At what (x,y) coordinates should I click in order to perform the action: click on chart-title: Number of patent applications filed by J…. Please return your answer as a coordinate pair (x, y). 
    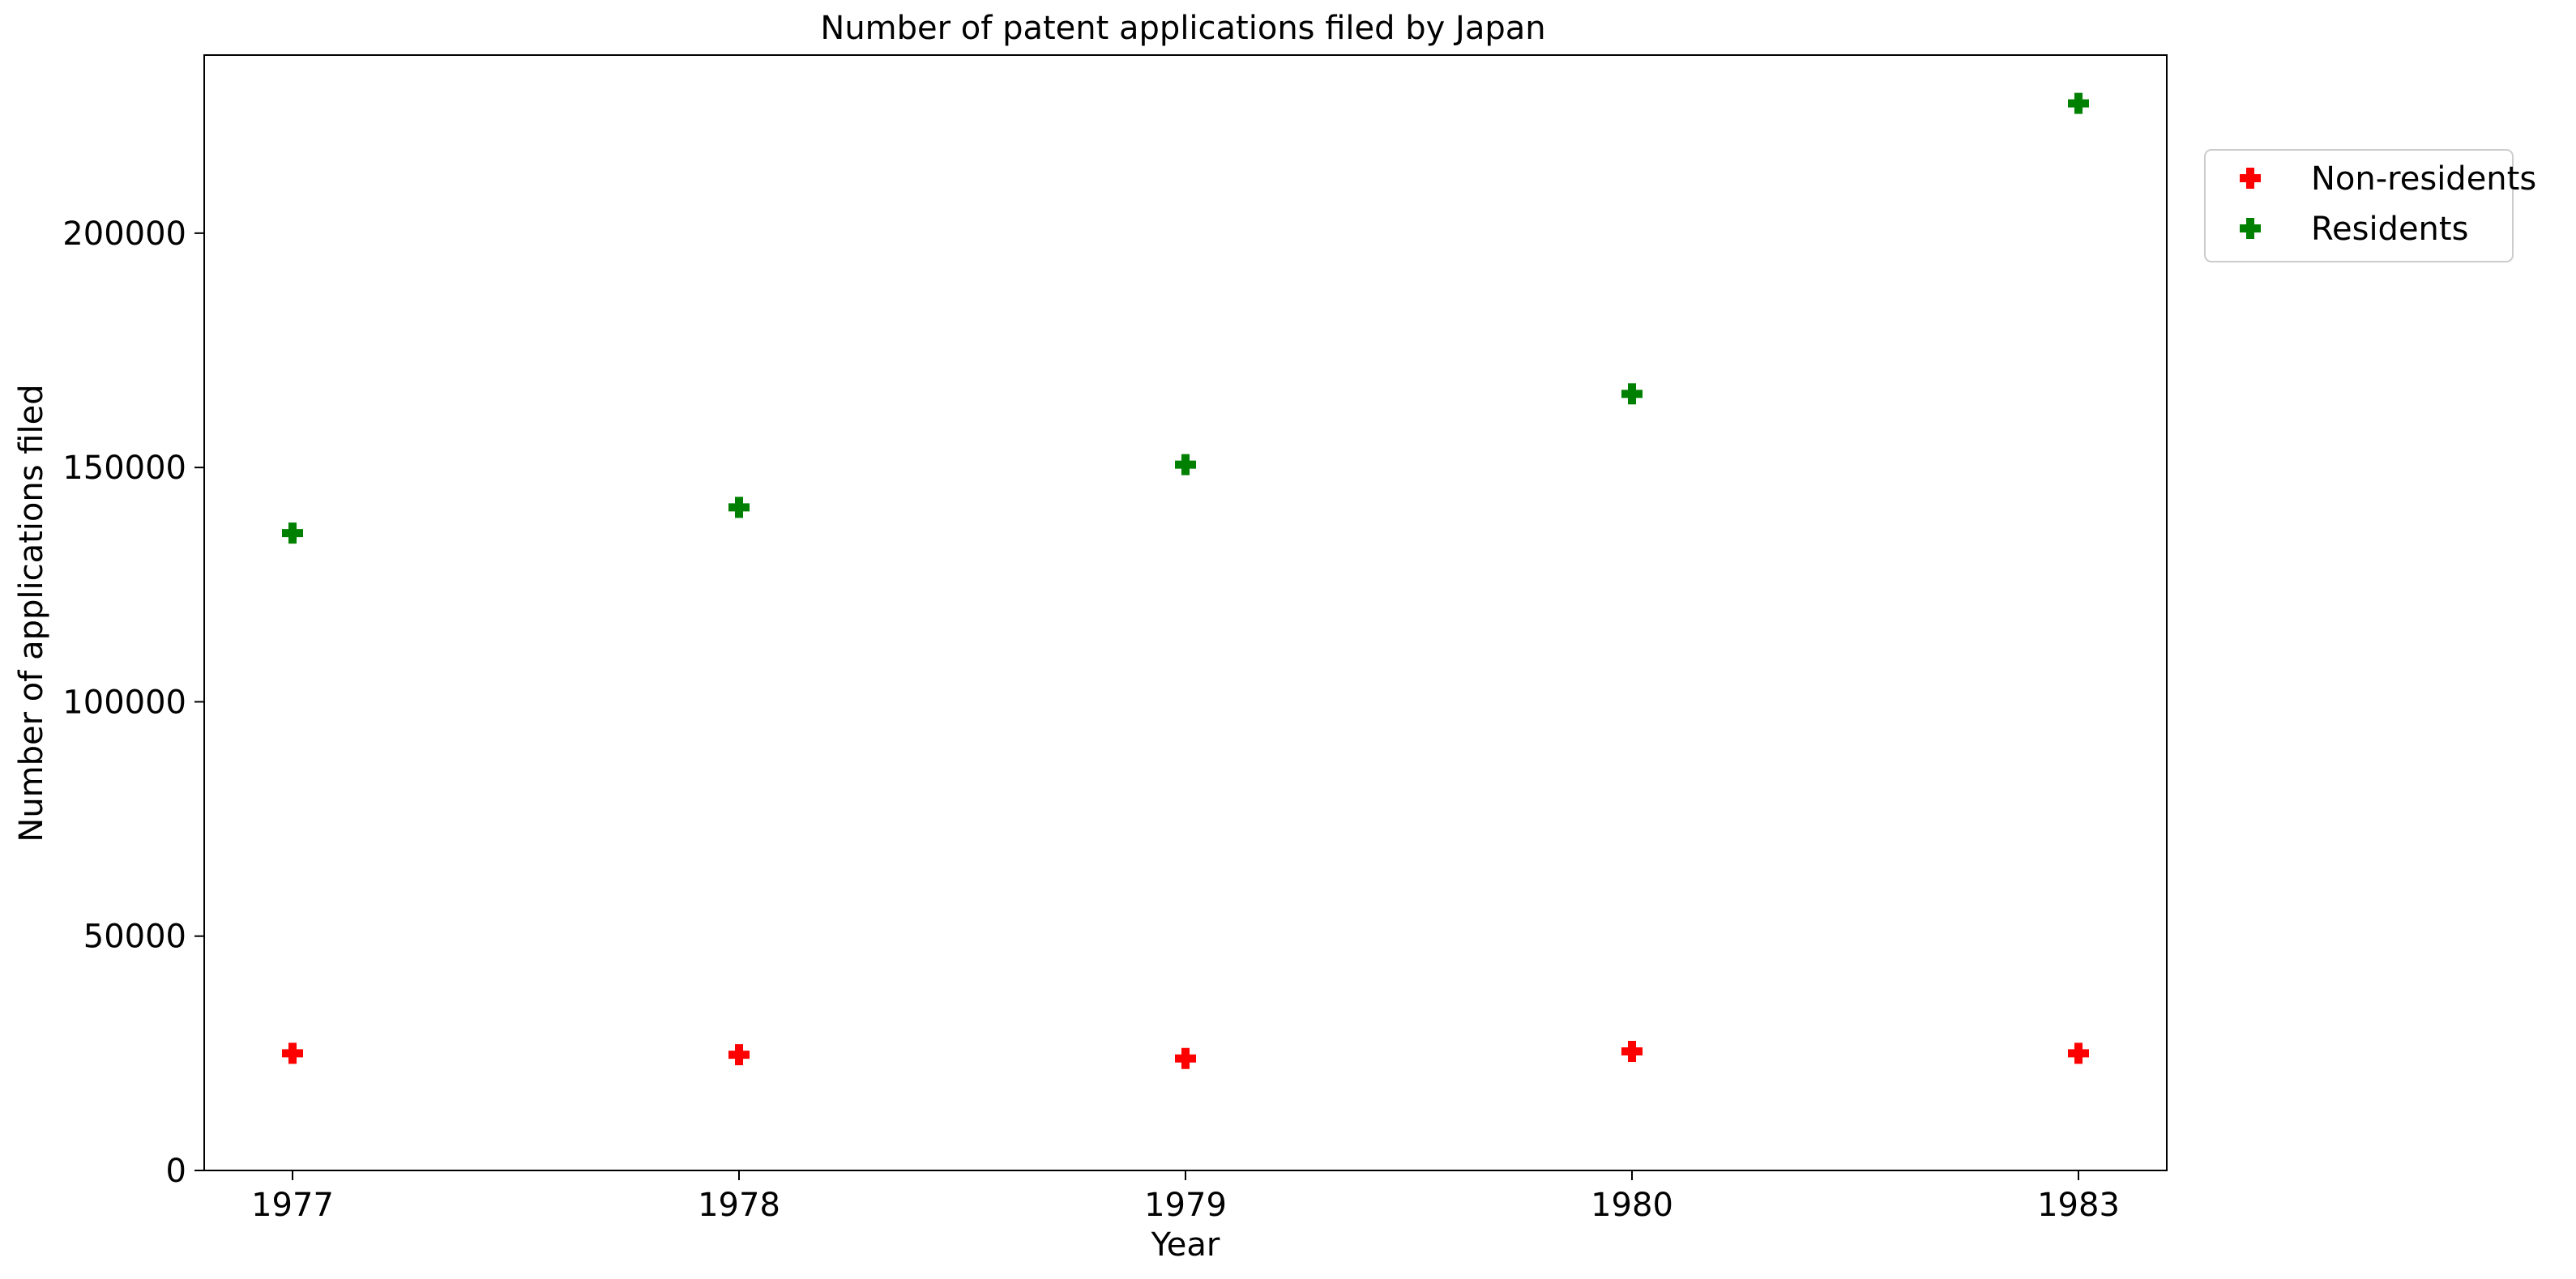
    Looking at the image, I should click on (1182, 28).